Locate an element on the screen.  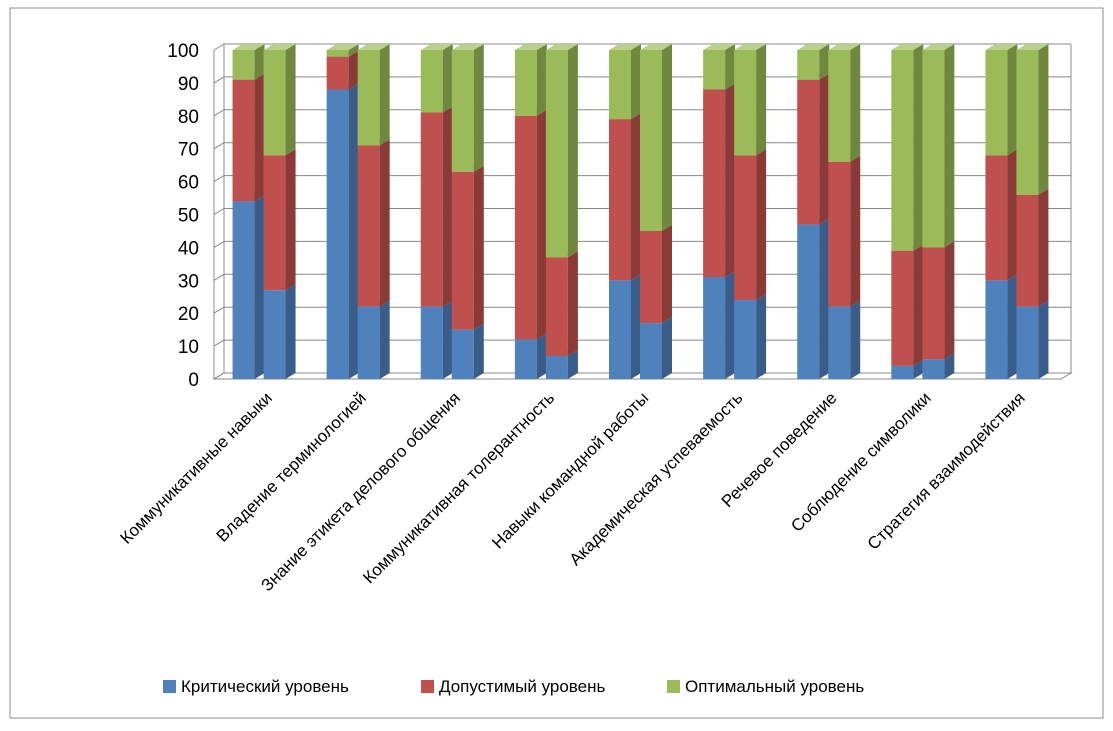
y-tick-label: 60 is located at coordinates (188, 183).